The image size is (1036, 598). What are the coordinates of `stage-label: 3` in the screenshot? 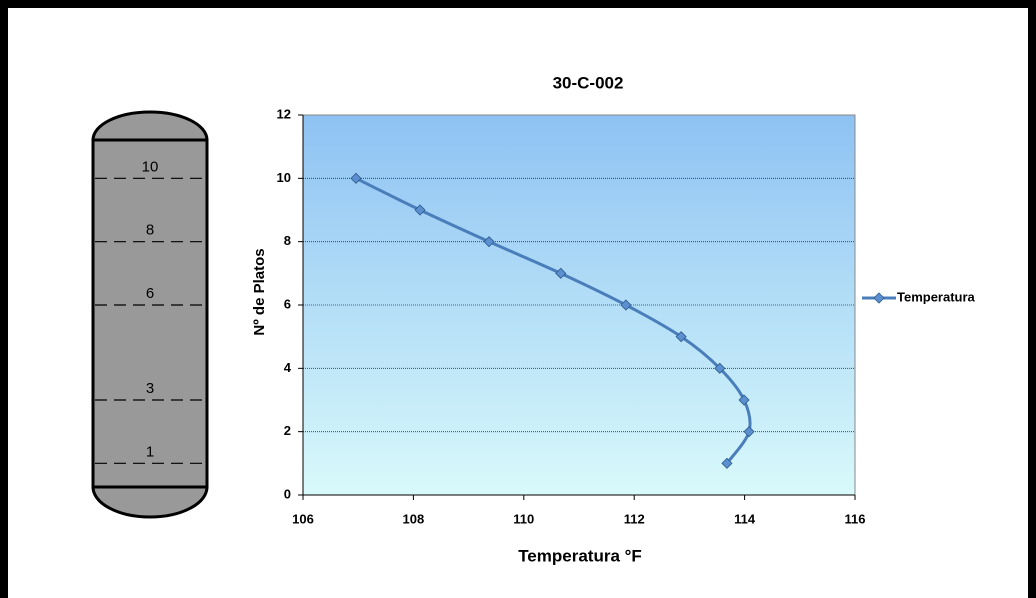 It's located at (150, 388).